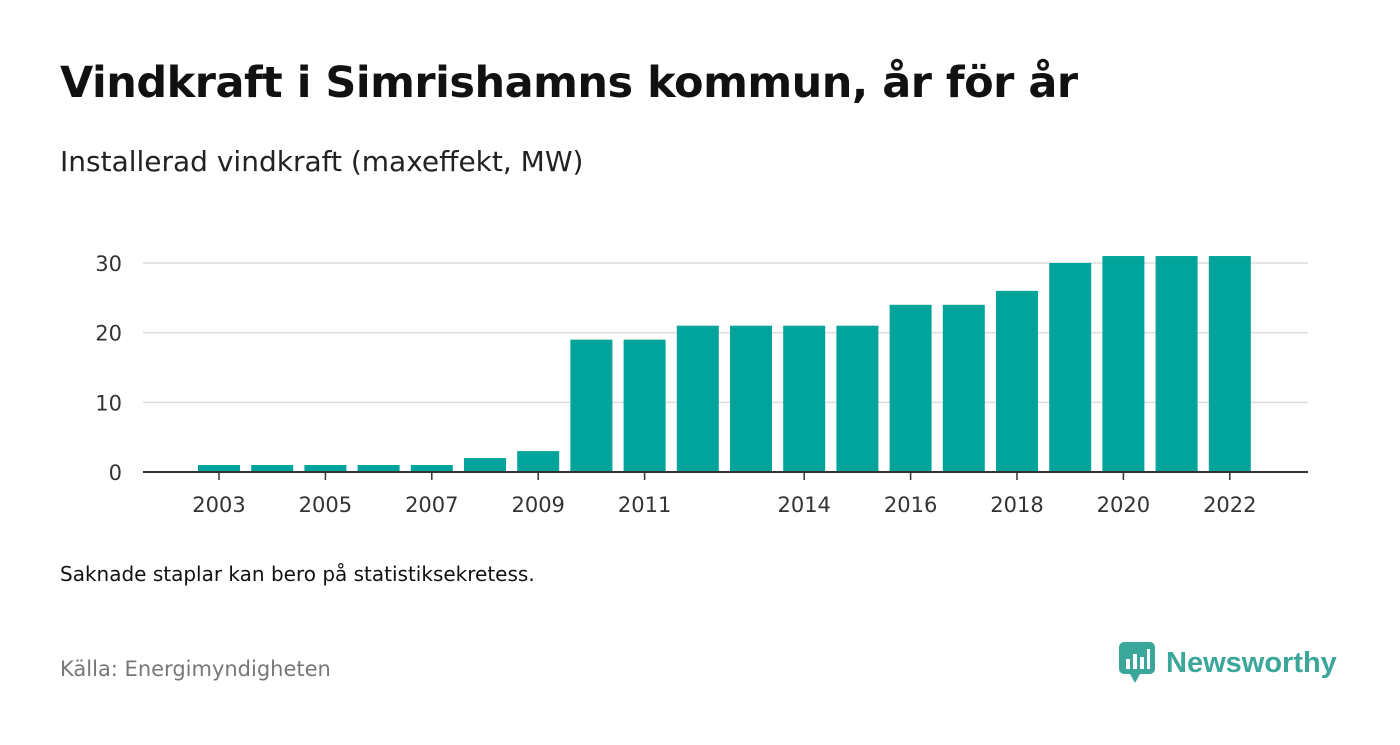 This screenshot has height=745, width=1400. Describe the element at coordinates (803, 505) in the screenshot. I see `x-tick-label: 2014` at that location.